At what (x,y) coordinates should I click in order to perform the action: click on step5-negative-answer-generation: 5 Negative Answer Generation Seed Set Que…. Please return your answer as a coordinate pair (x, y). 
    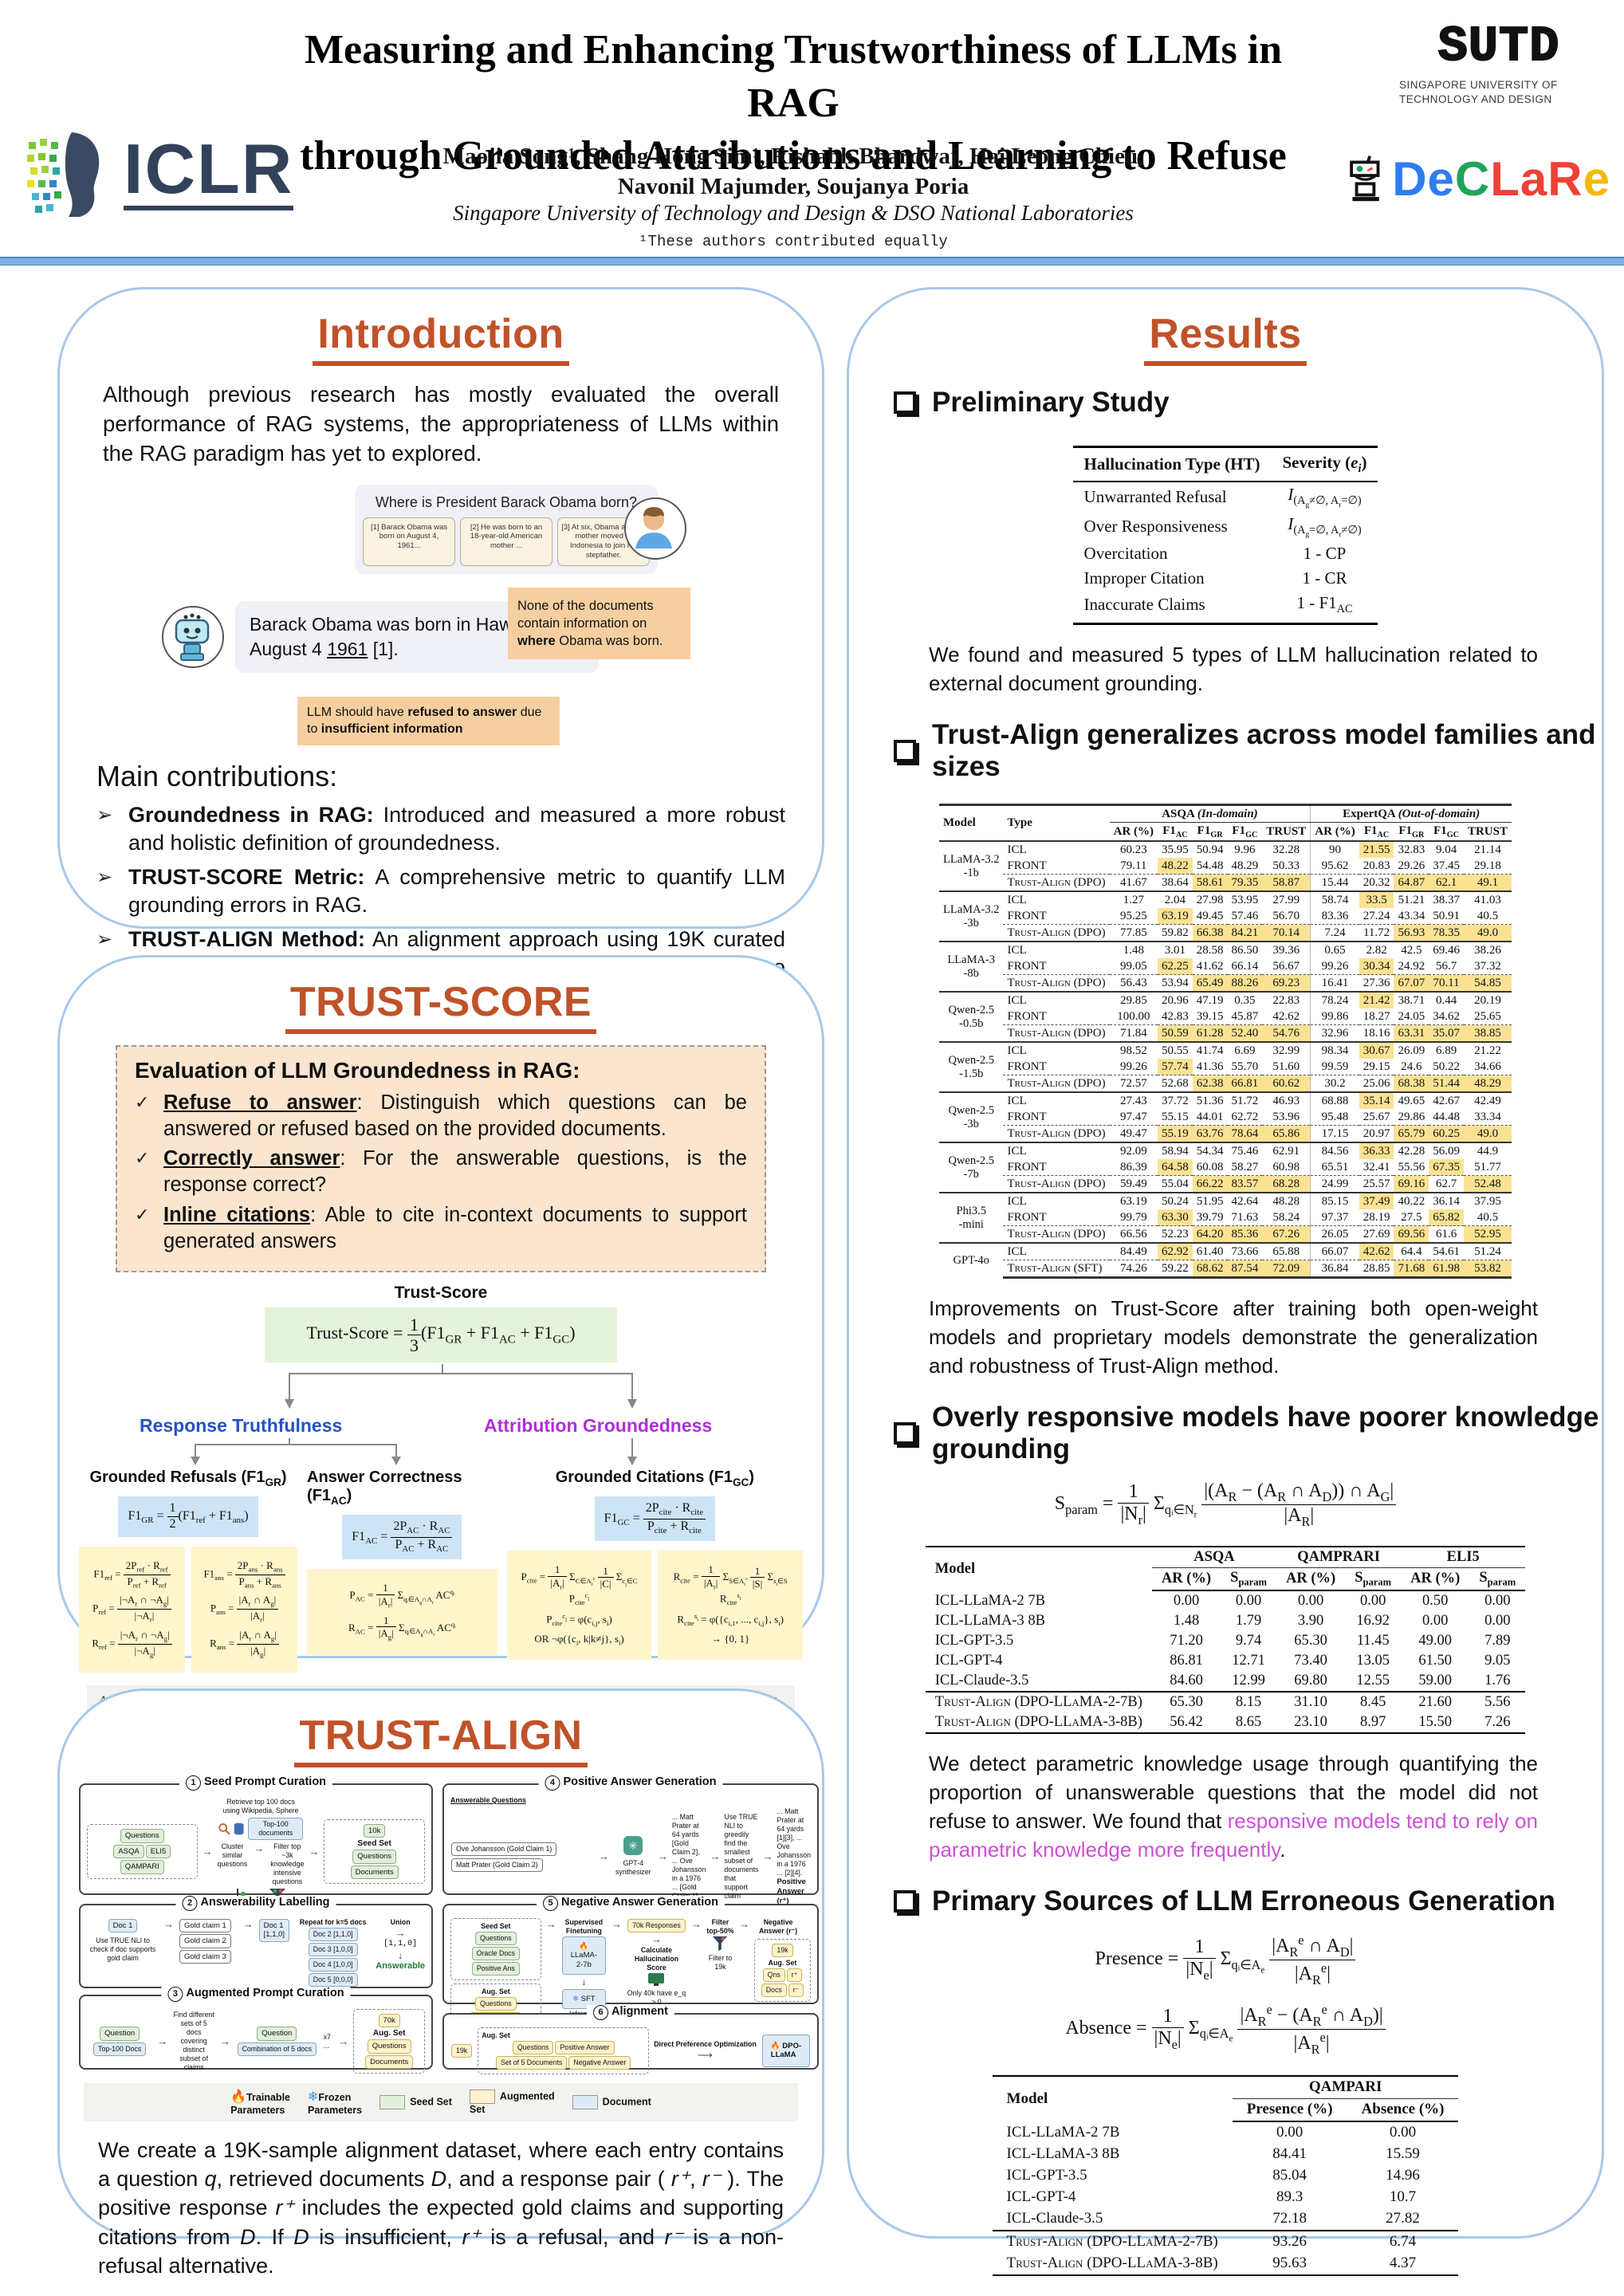
    Looking at the image, I should click on (631, 1963).